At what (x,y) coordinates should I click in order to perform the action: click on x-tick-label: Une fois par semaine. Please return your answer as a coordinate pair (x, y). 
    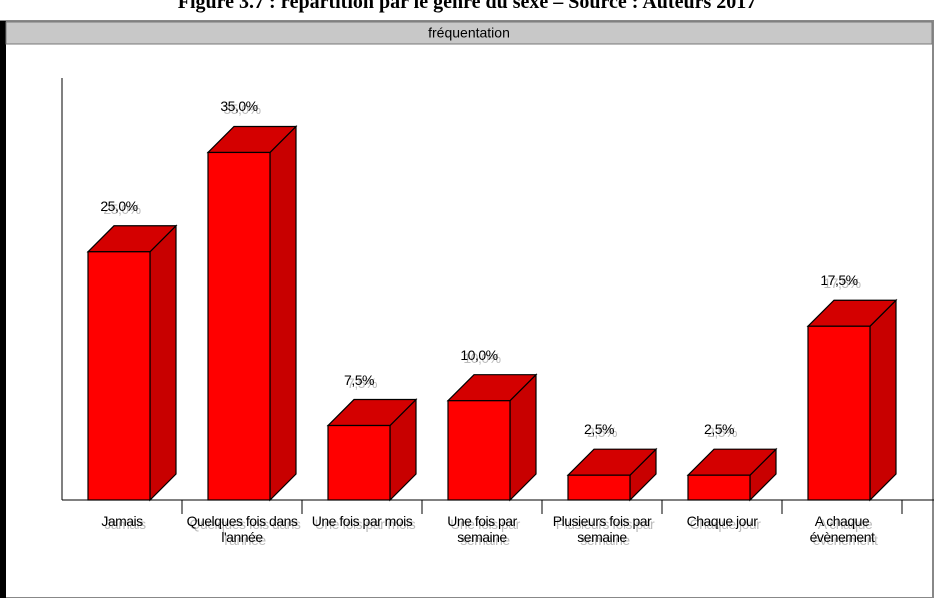
    Looking at the image, I should click on (482, 529).